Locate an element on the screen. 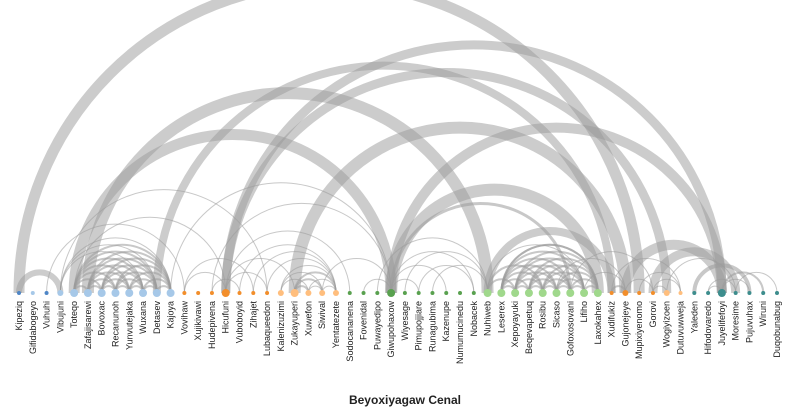 Image resolution: width=795 pixels, height=413 pixels. node-label: Hicufuni is located at coordinates (226, 317).